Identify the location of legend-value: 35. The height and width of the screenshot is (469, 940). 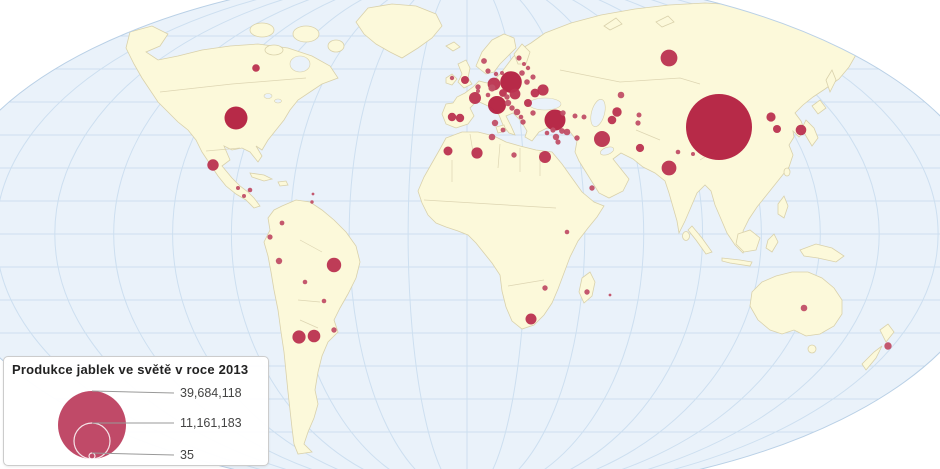
(187, 455).